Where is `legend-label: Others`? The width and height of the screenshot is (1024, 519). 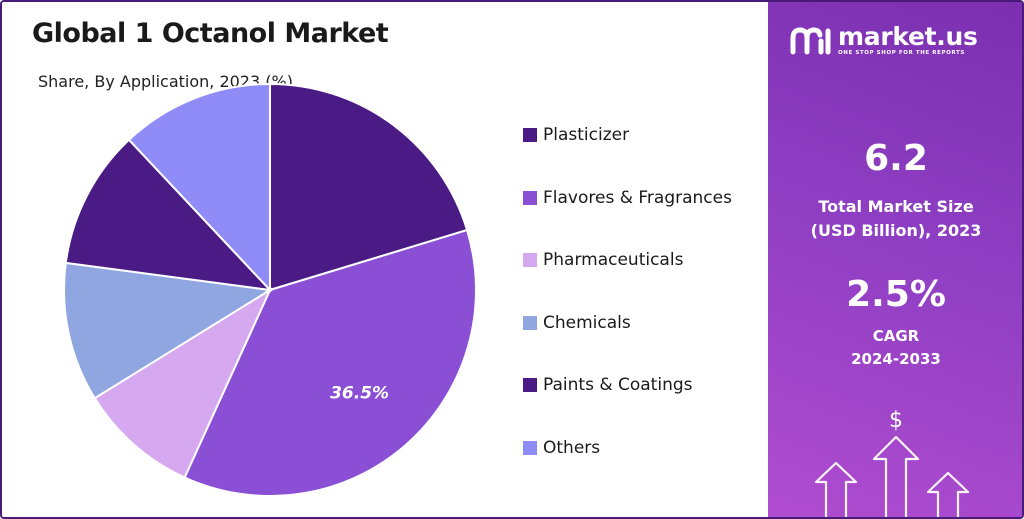
legend-label: Others is located at coordinates (572, 447).